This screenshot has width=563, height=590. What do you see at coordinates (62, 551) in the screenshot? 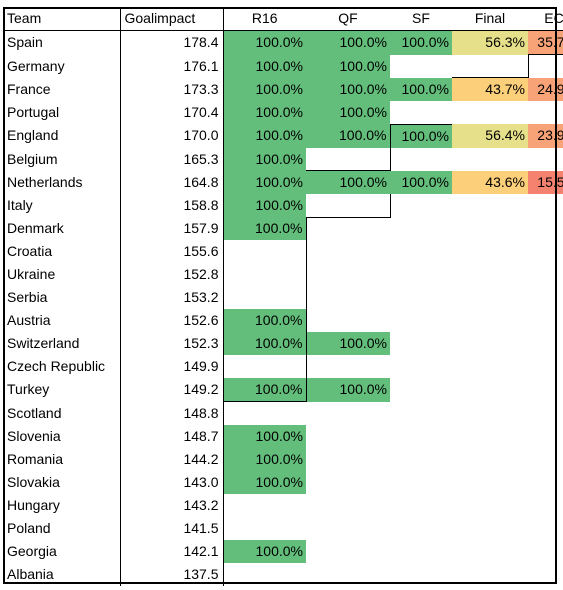
I see `team-cell: Georgia` at bounding box center [62, 551].